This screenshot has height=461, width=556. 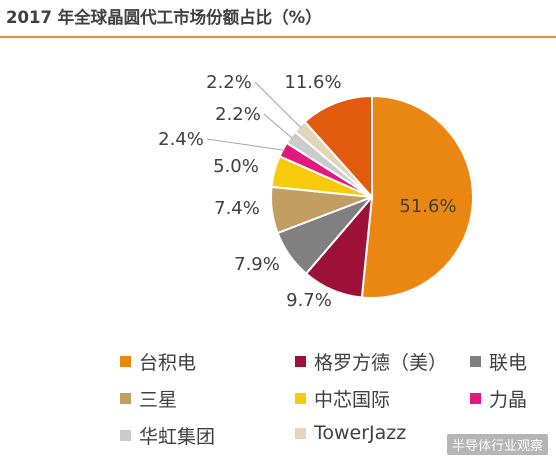 I want to click on legend-item: 中芯国际, so click(x=342, y=398).